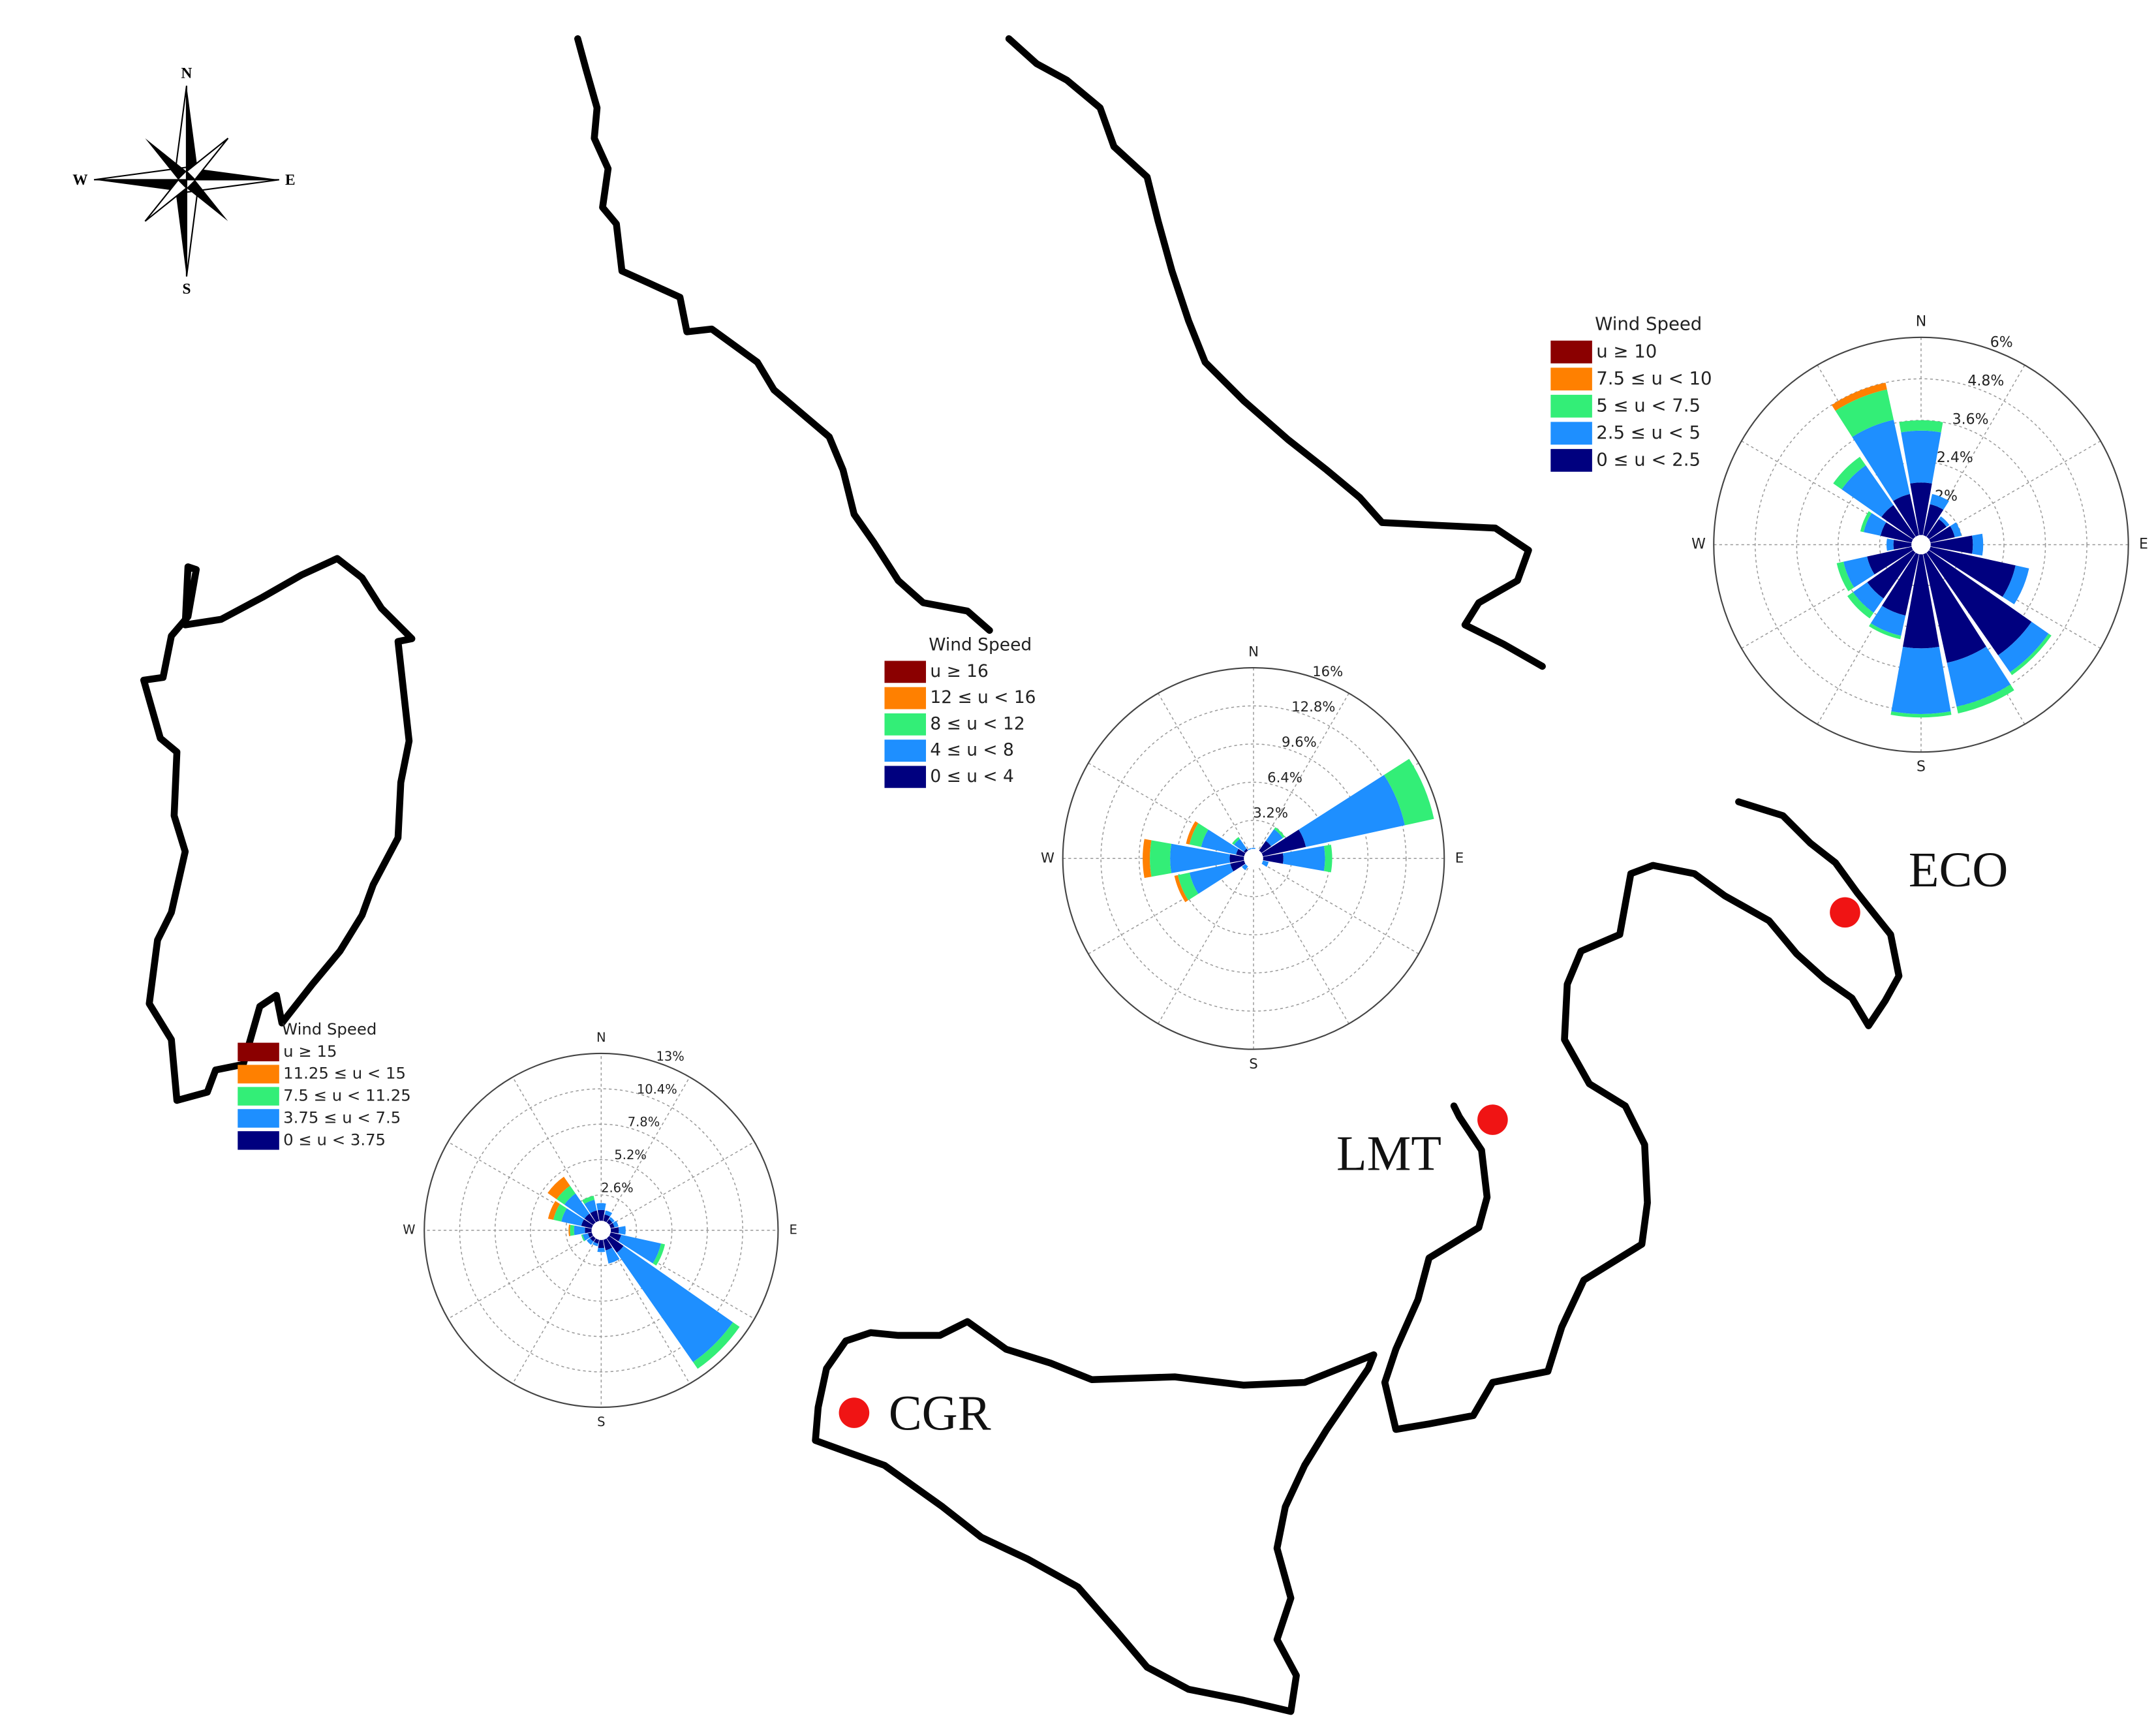 The width and height of the screenshot is (2156, 1729). I want to click on direction-label: E, so click(2143, 545).